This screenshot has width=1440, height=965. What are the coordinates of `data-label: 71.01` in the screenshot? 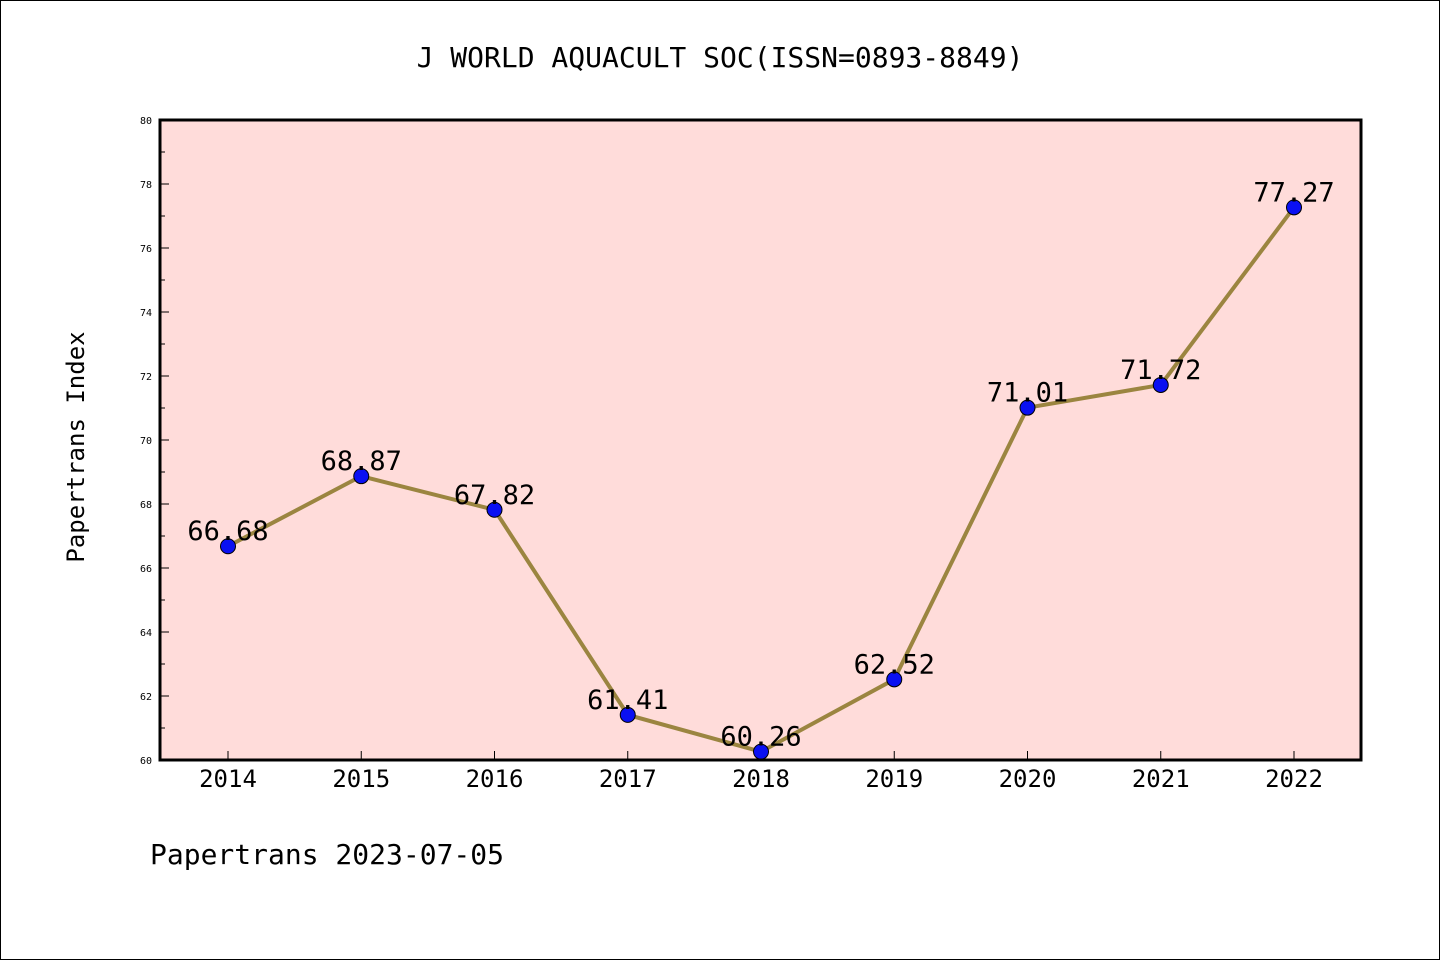 It's located at (1027, 393).